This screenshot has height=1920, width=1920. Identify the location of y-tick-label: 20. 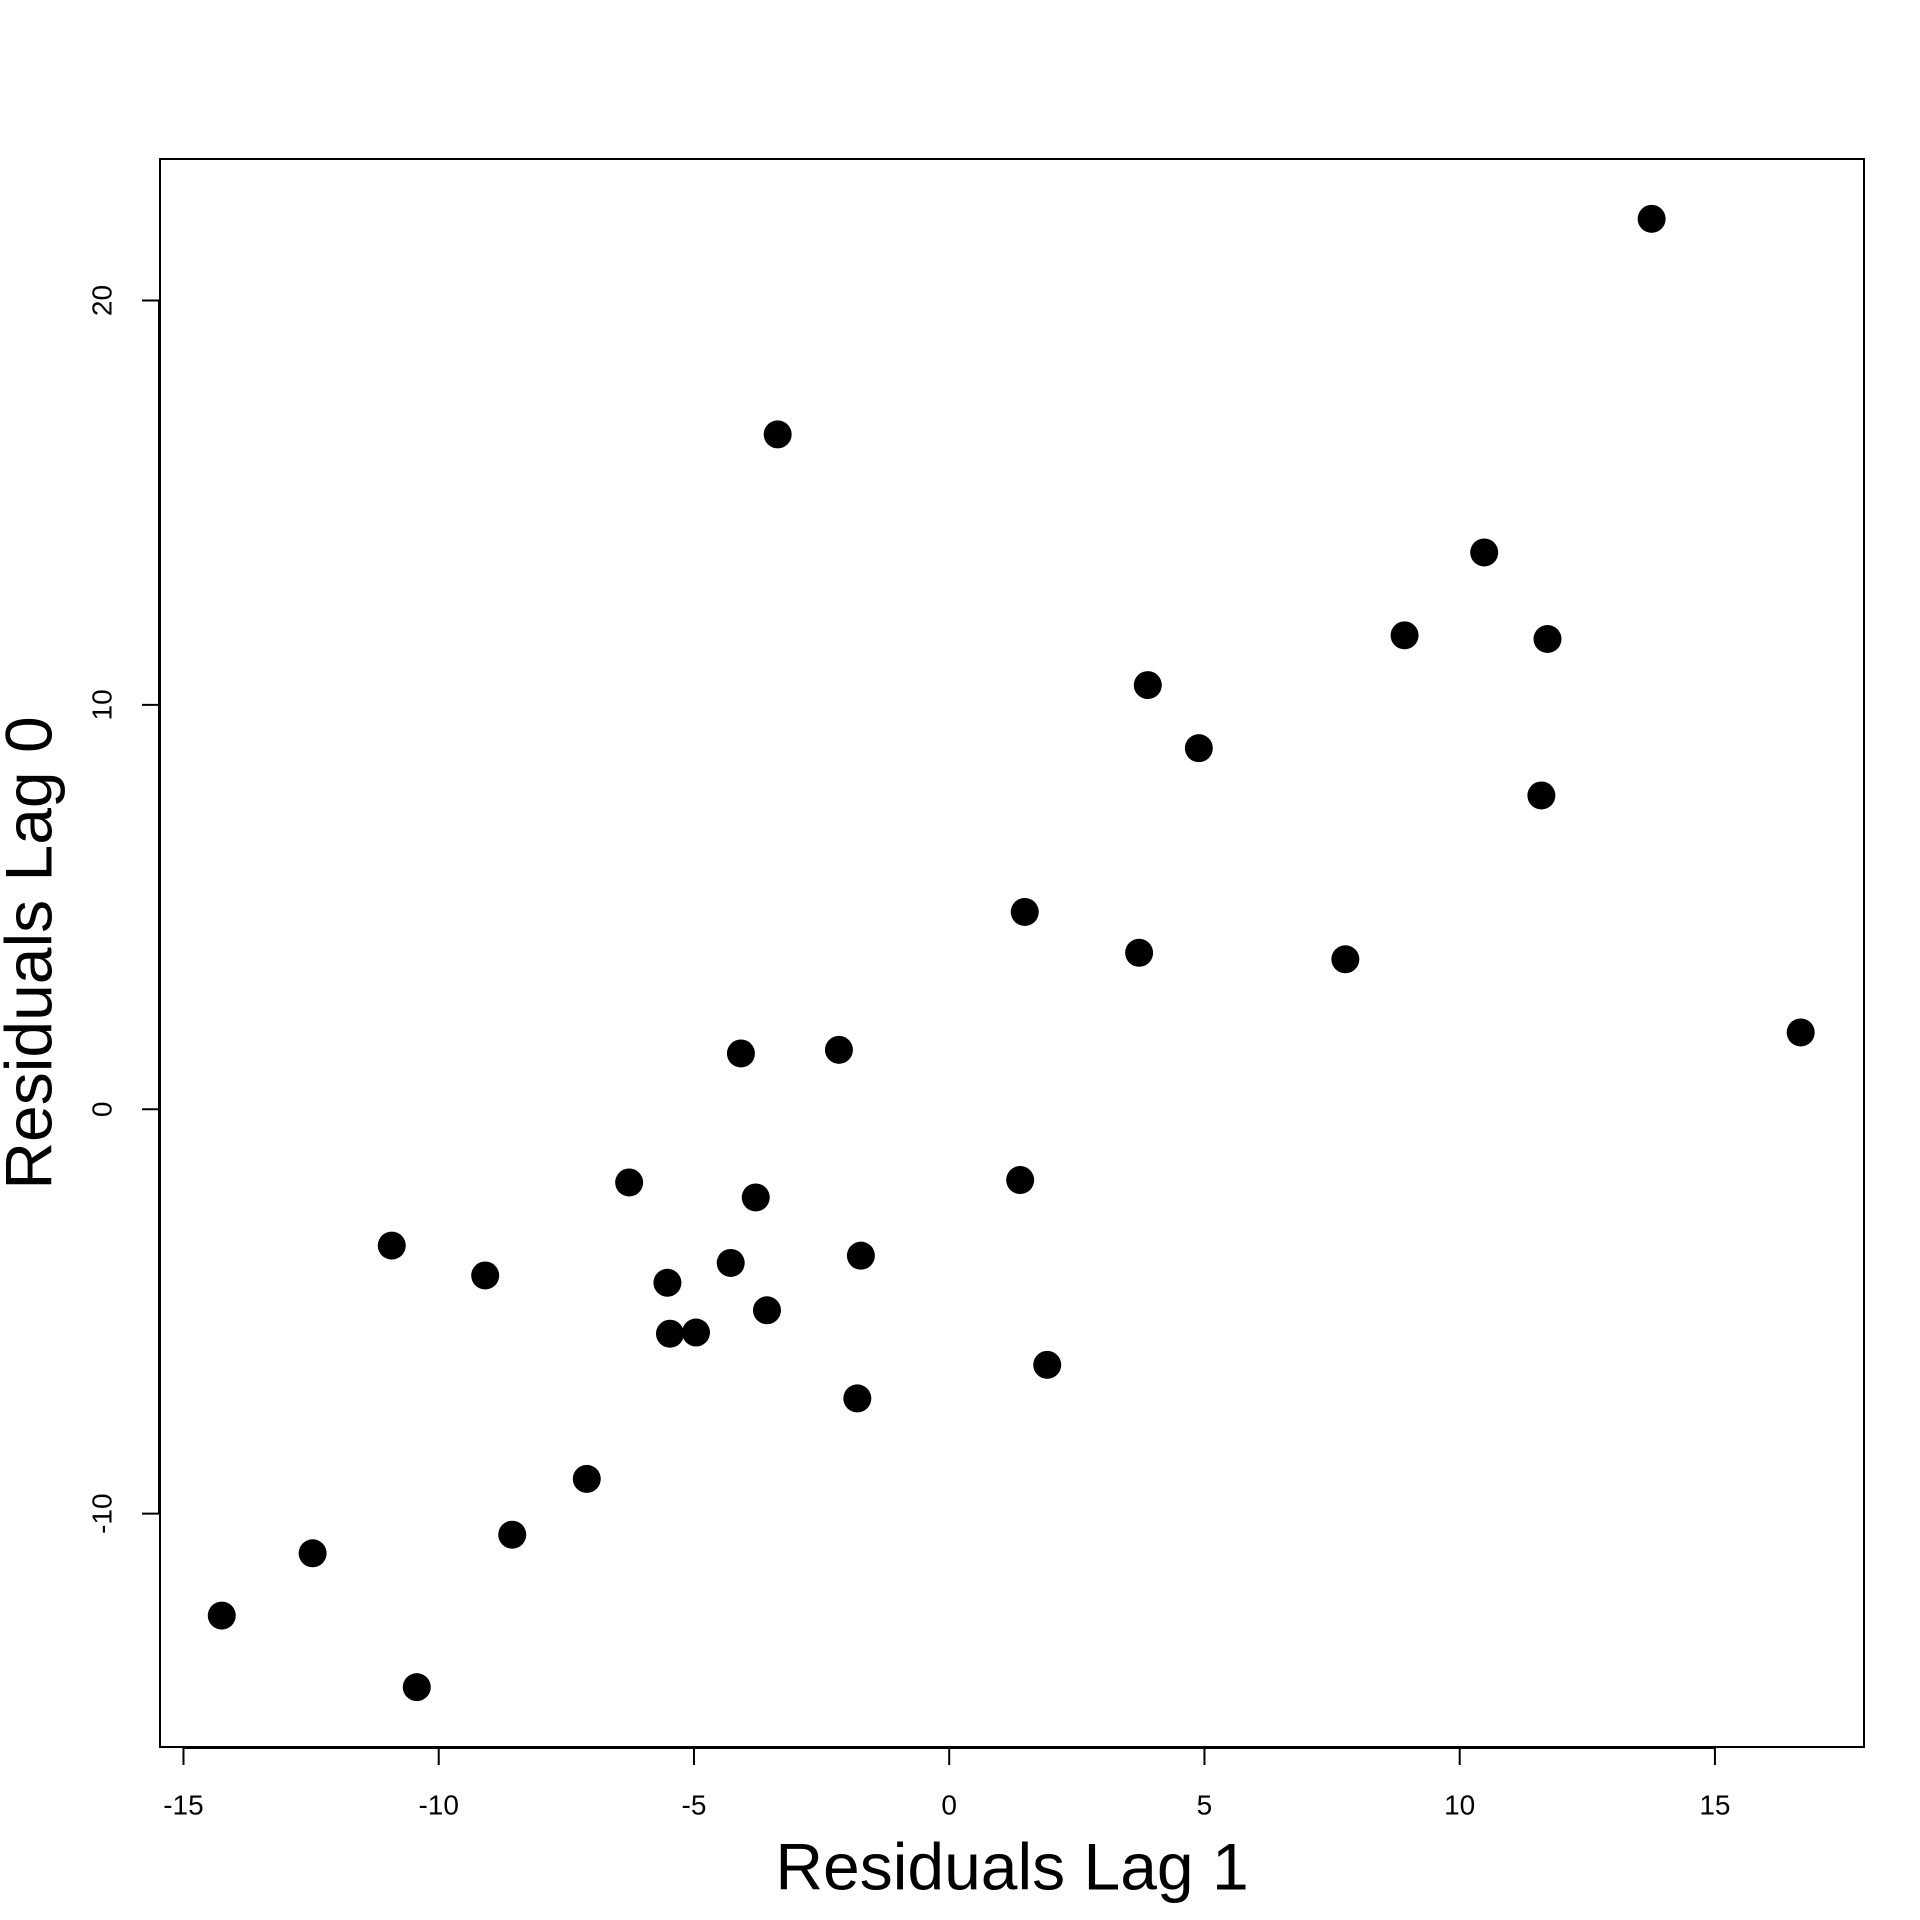
(101, 300).